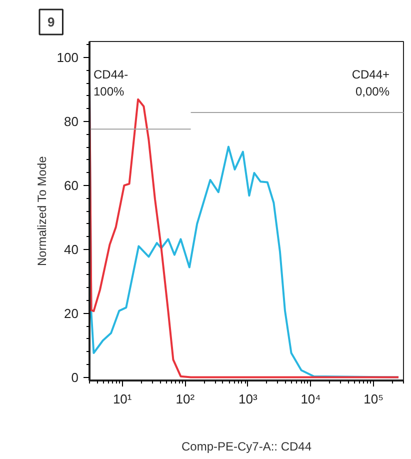 This screenshot has width=411, height=459. I want to click on y-tick-label: 80, so click(71, 121).